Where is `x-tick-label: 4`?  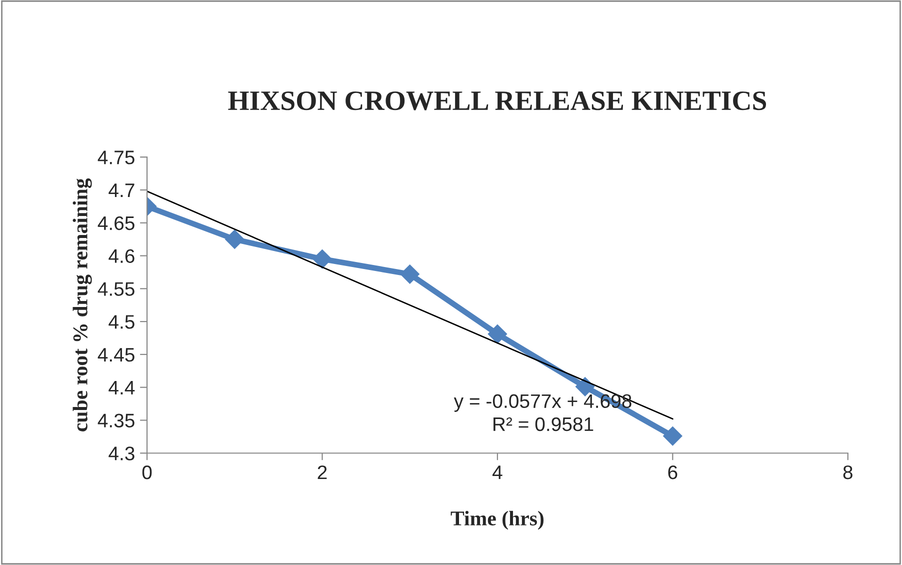
x-tick-label: 4 is located at coordinates (497, 473).